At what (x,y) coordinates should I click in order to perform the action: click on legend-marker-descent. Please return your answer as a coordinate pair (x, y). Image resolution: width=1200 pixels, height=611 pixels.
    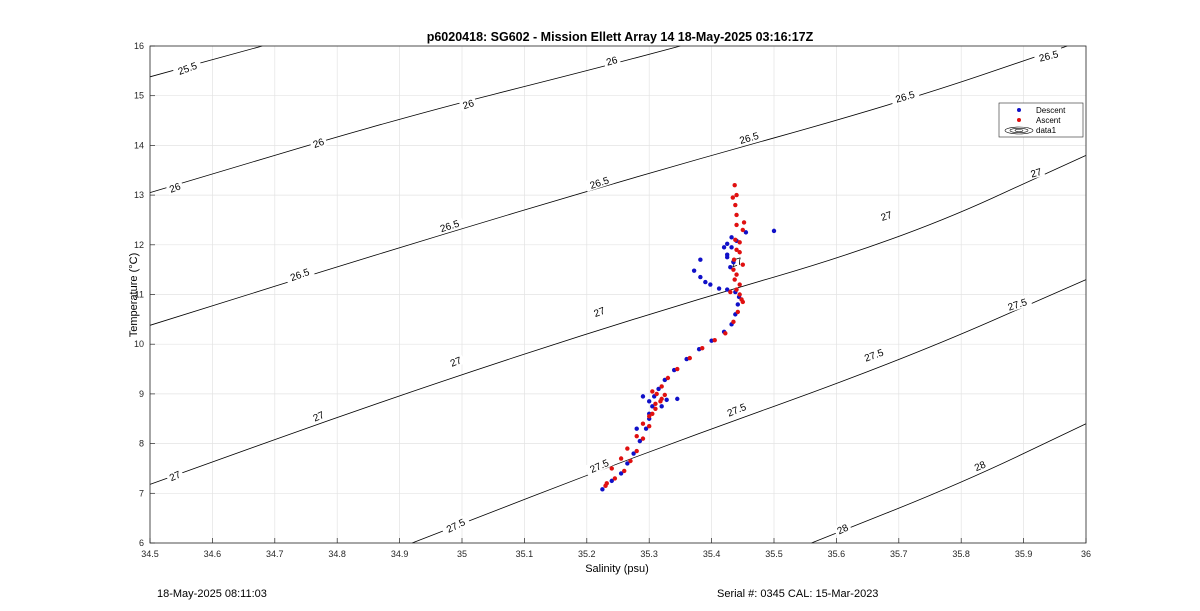
    Looking at the image, I should click on (1019, 110).